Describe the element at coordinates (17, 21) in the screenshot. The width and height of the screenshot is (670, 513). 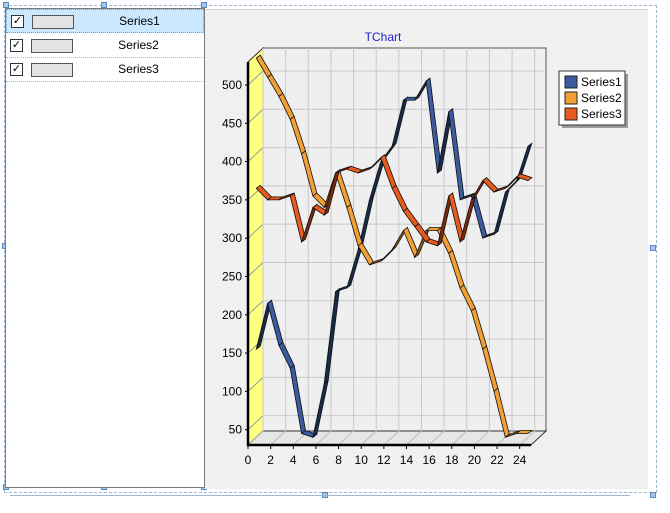
I see `series-checkbox-1: ✓` at that location.